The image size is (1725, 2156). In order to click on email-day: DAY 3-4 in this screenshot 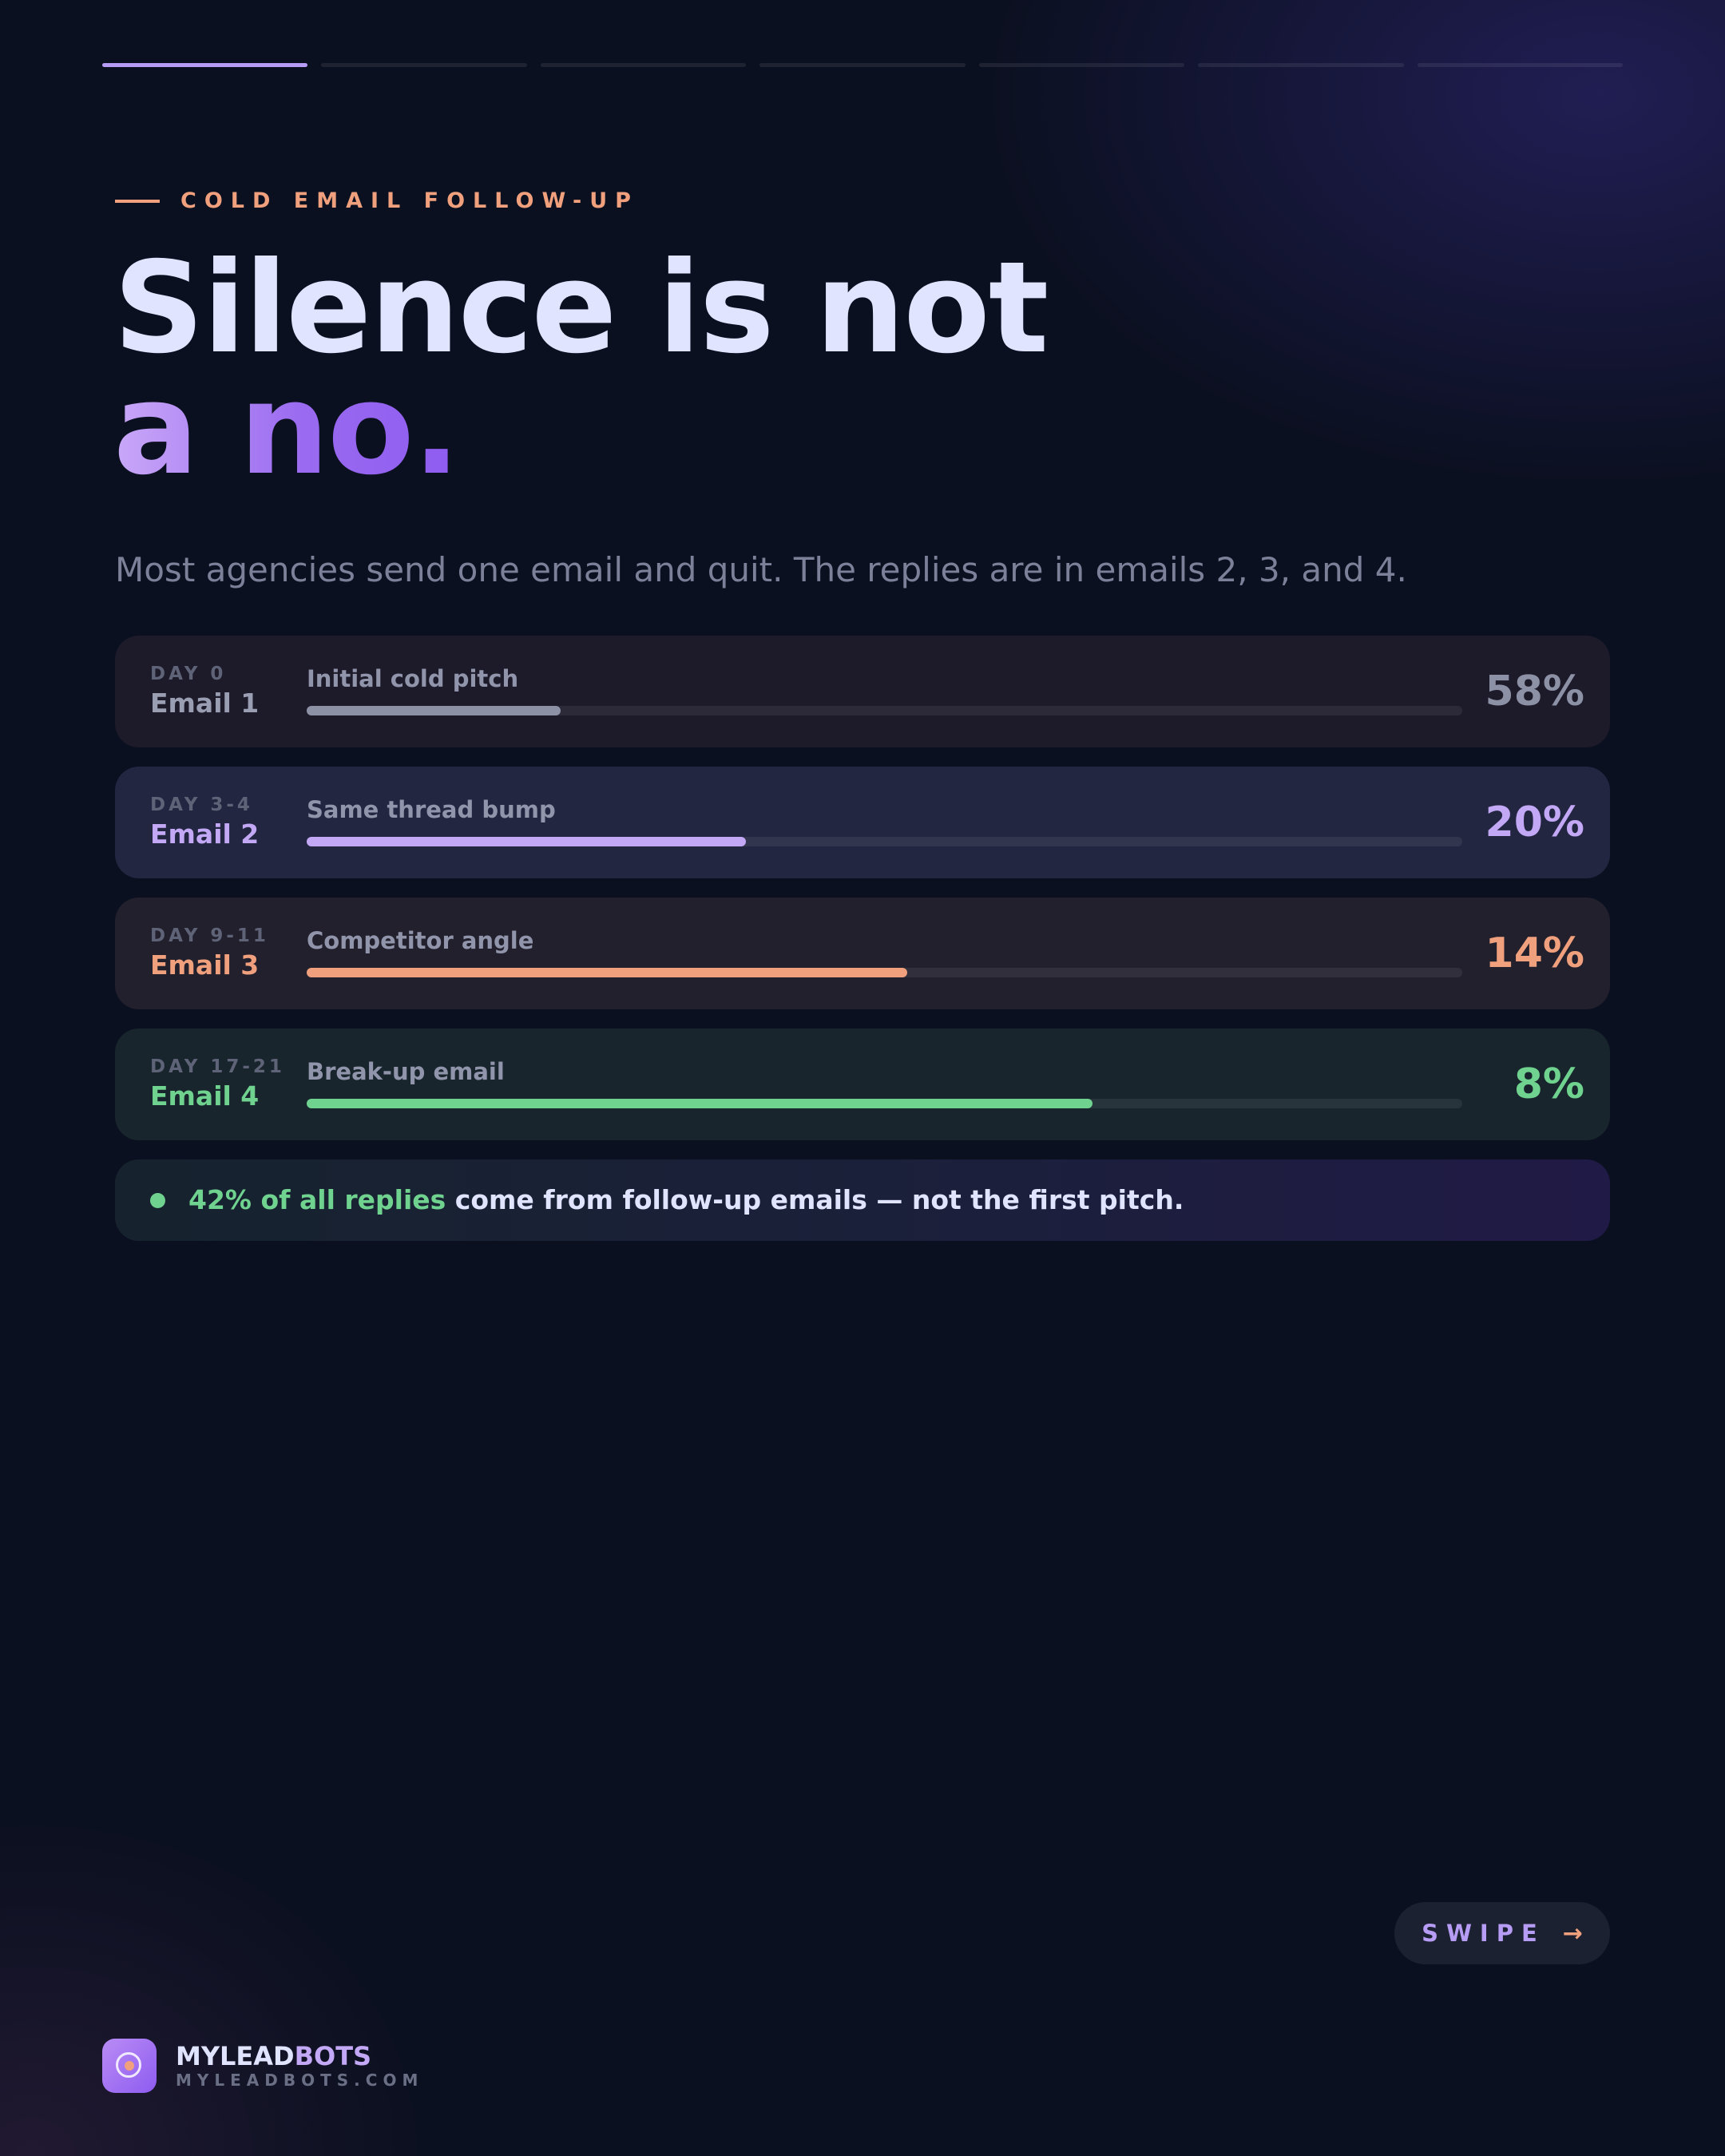, I will do `click(202, 805)`.